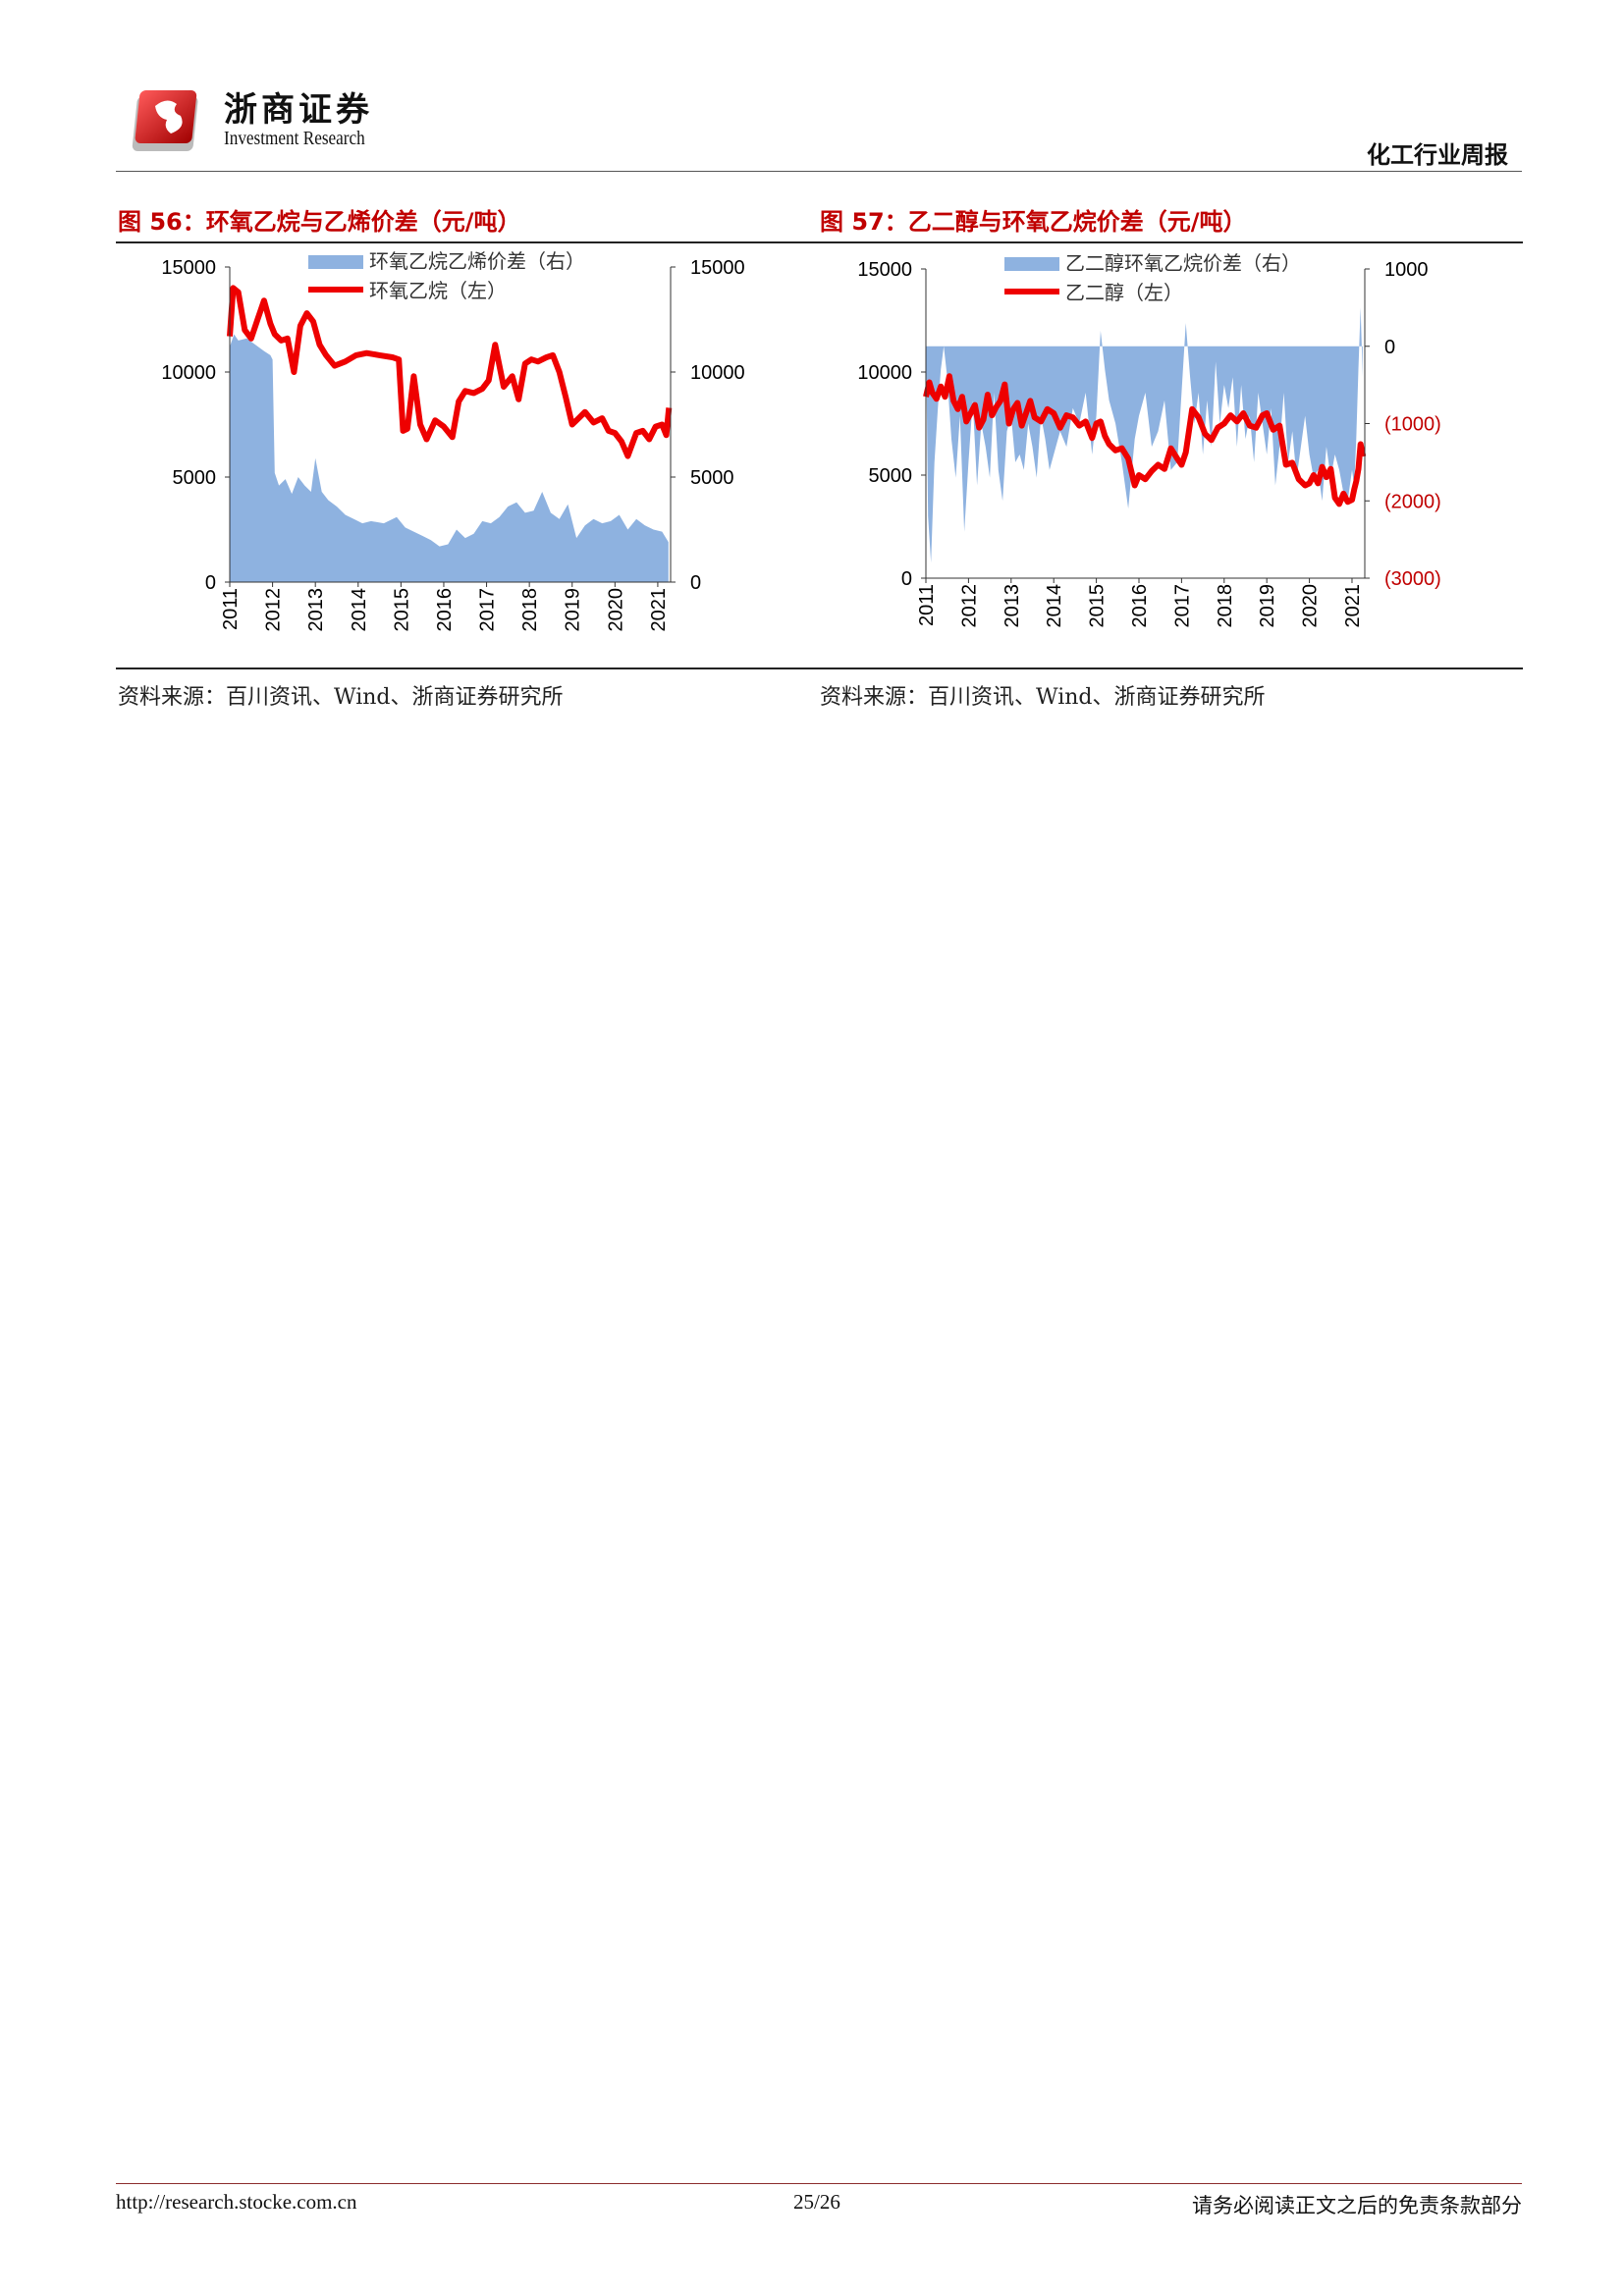 The image size is (1624, 2296). Describe the element at coordinates (294, 138) in the screenshot. I see `company-name-en: Investment Research` at that location.